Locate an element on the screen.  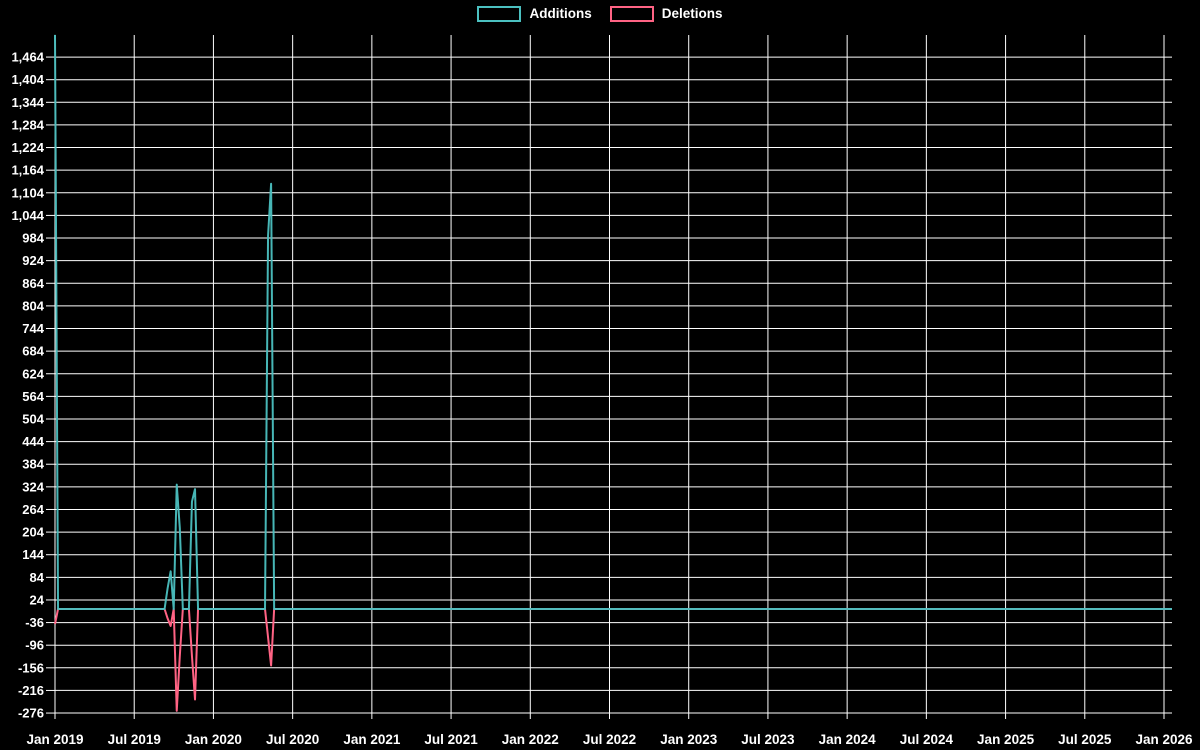
x-tick-label: Jul 2023 is located at coordinates (768, 739).